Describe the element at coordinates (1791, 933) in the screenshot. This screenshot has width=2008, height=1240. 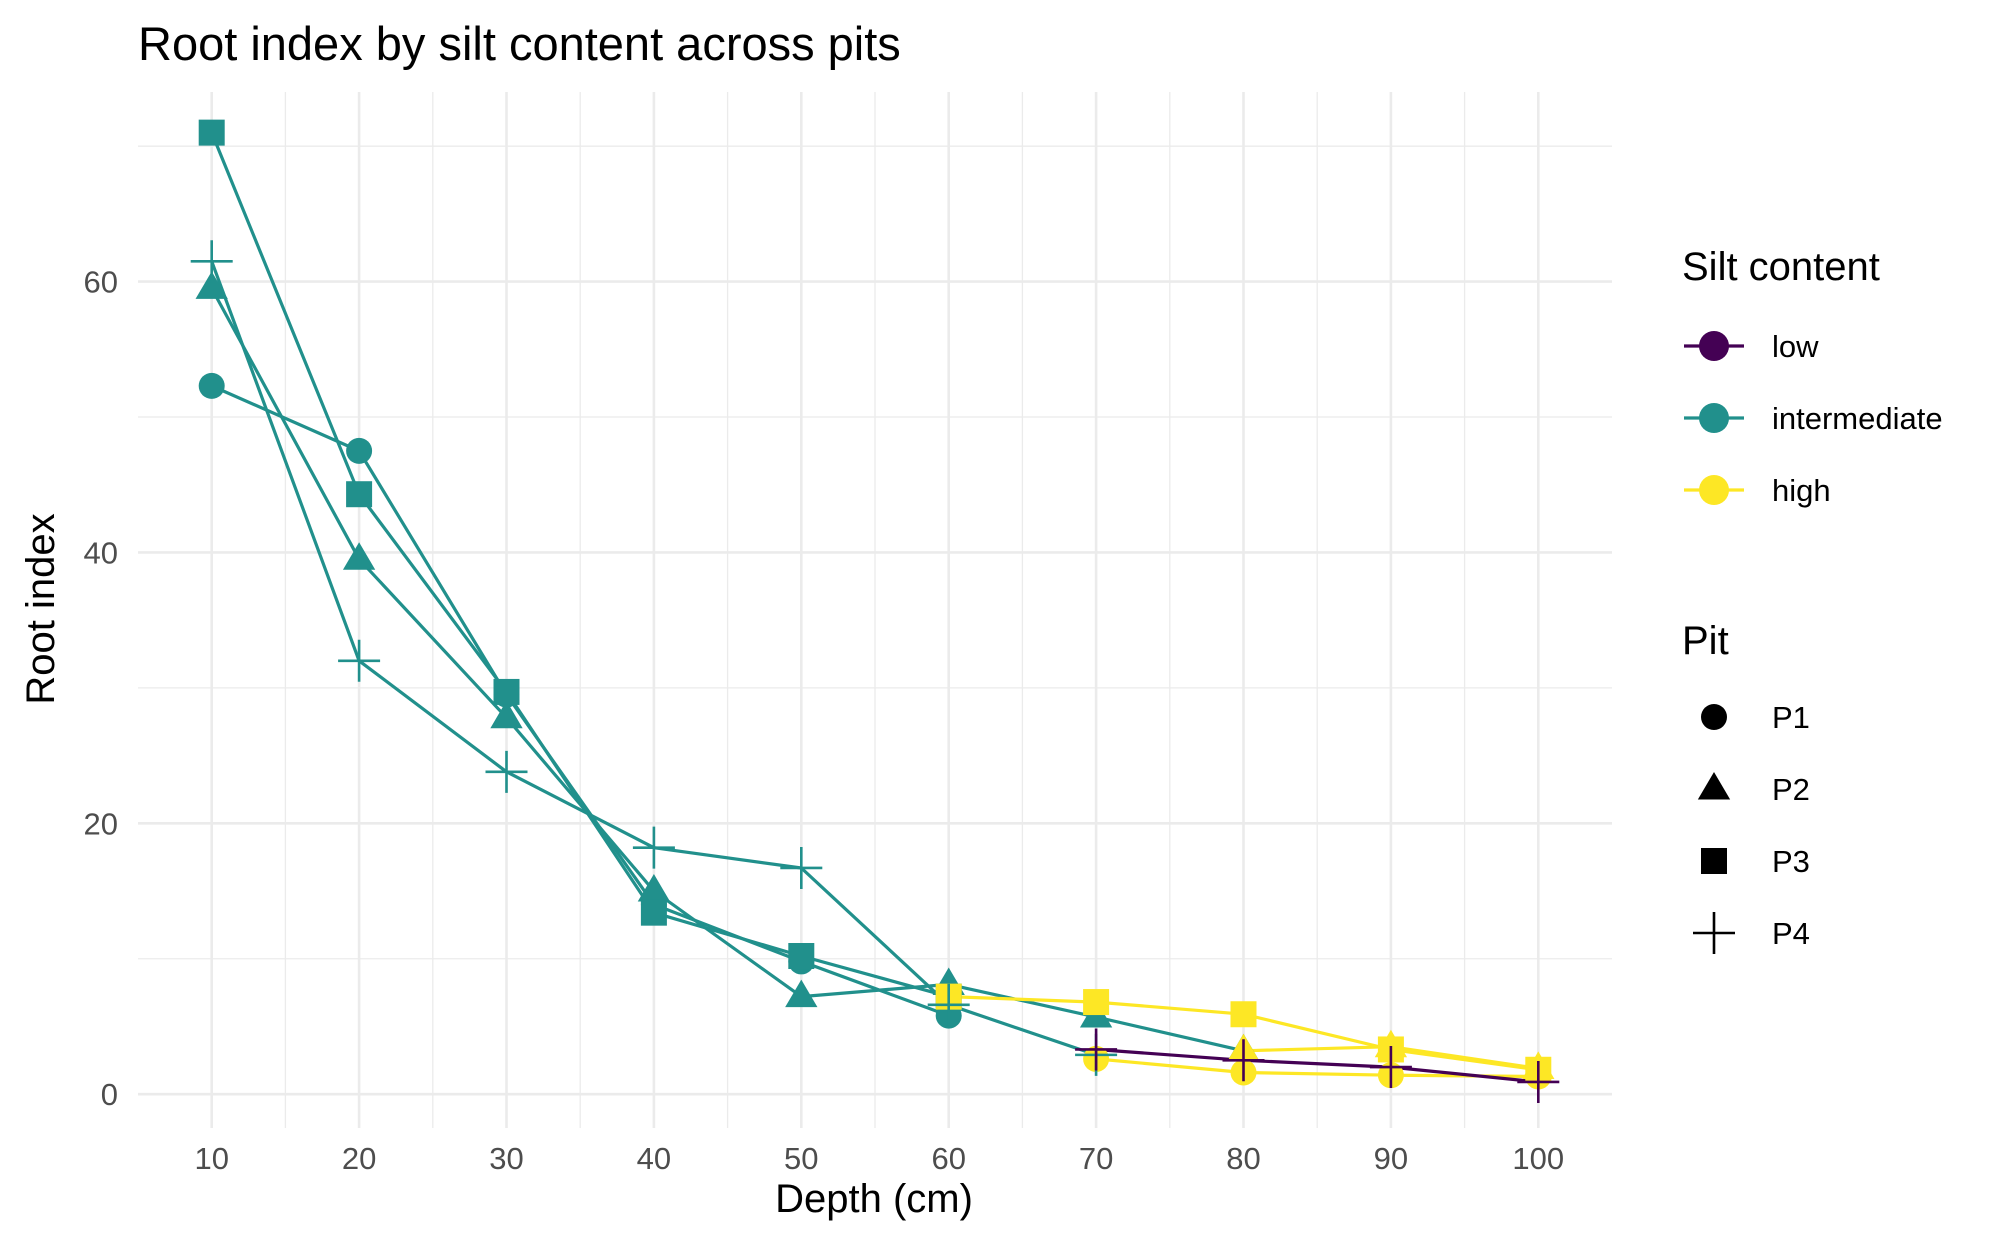
I see `legend-label-p4: P4` at that location.